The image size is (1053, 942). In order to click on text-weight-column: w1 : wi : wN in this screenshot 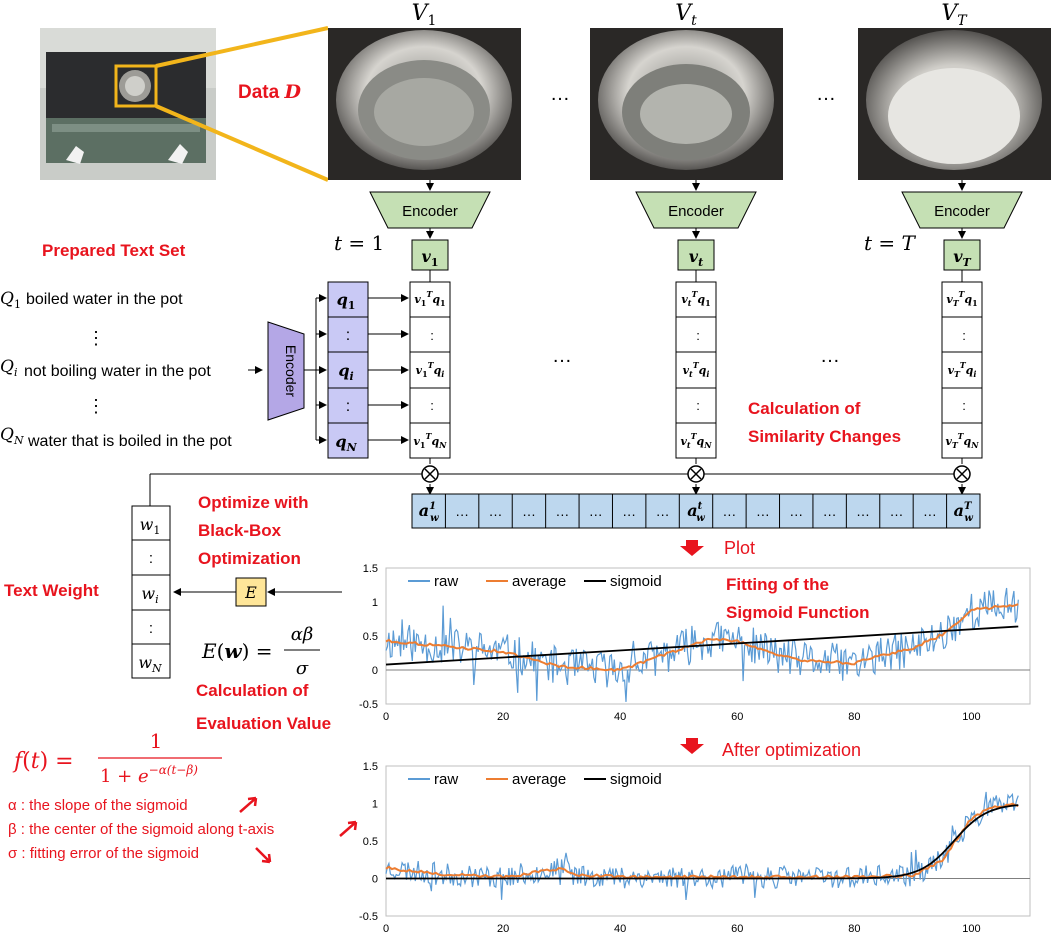, I will do `click(151, 592)`.